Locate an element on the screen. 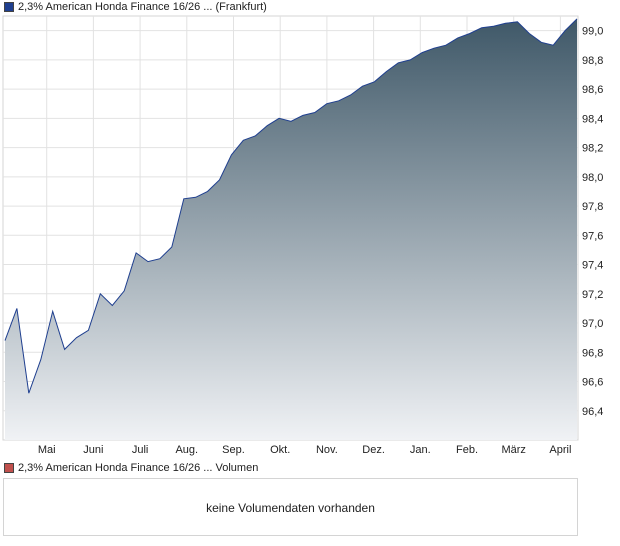 This screenshot has height=546, width=620. y-tick-label: 98,4 is located at coordinates (592, 119).